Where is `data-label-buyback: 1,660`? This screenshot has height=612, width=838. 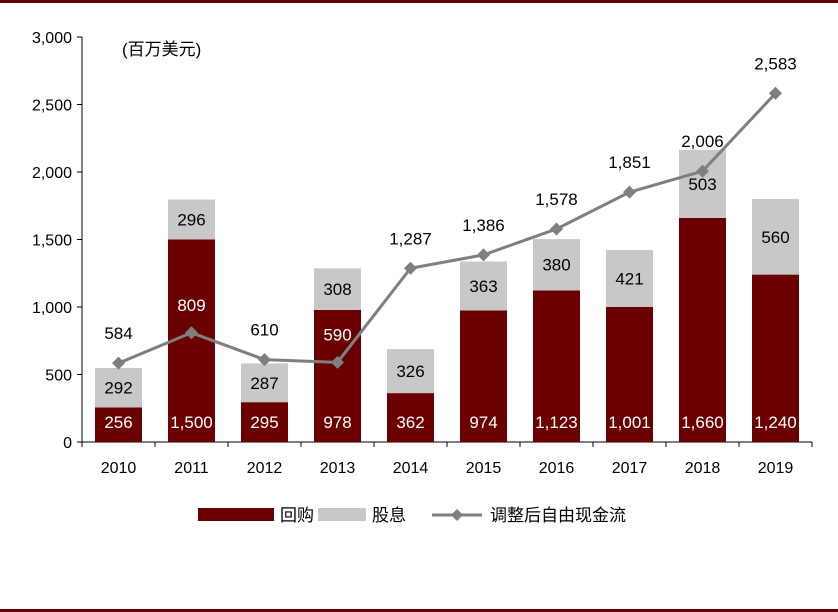
data-label-buyback: 1,660 is located at coordinates (702, 422).